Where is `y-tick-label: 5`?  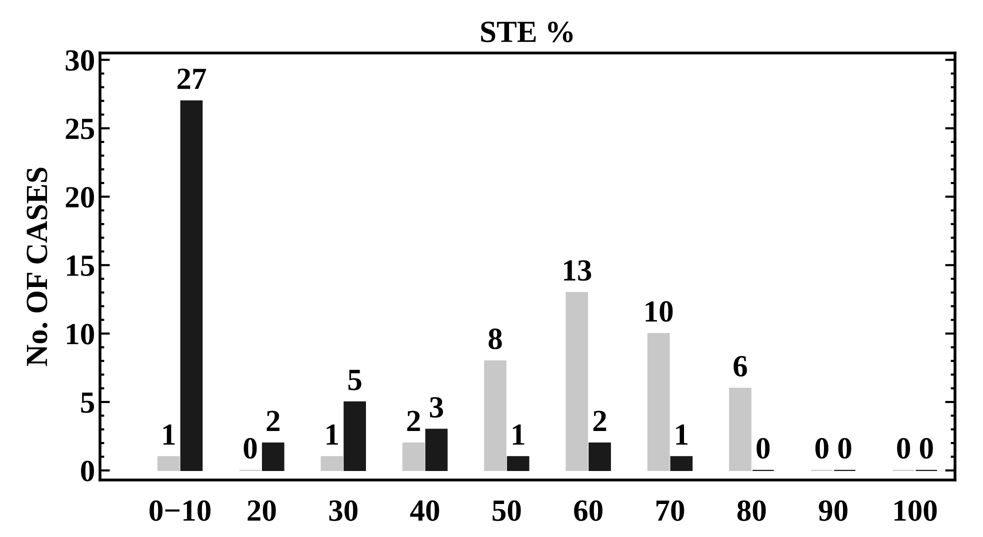 y-tick-label: 5 is located at coordinates (87, 402).